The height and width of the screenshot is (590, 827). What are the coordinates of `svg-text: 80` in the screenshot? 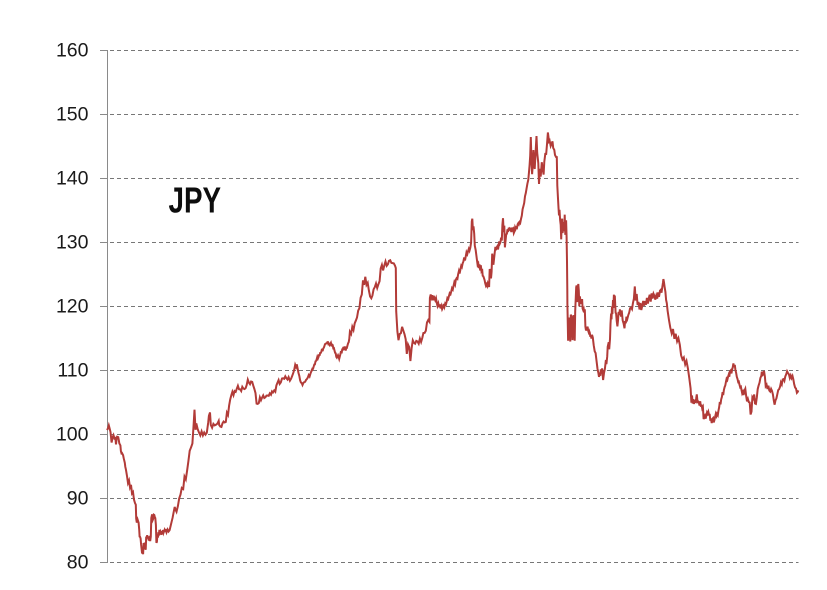 It's located at (78, 563).